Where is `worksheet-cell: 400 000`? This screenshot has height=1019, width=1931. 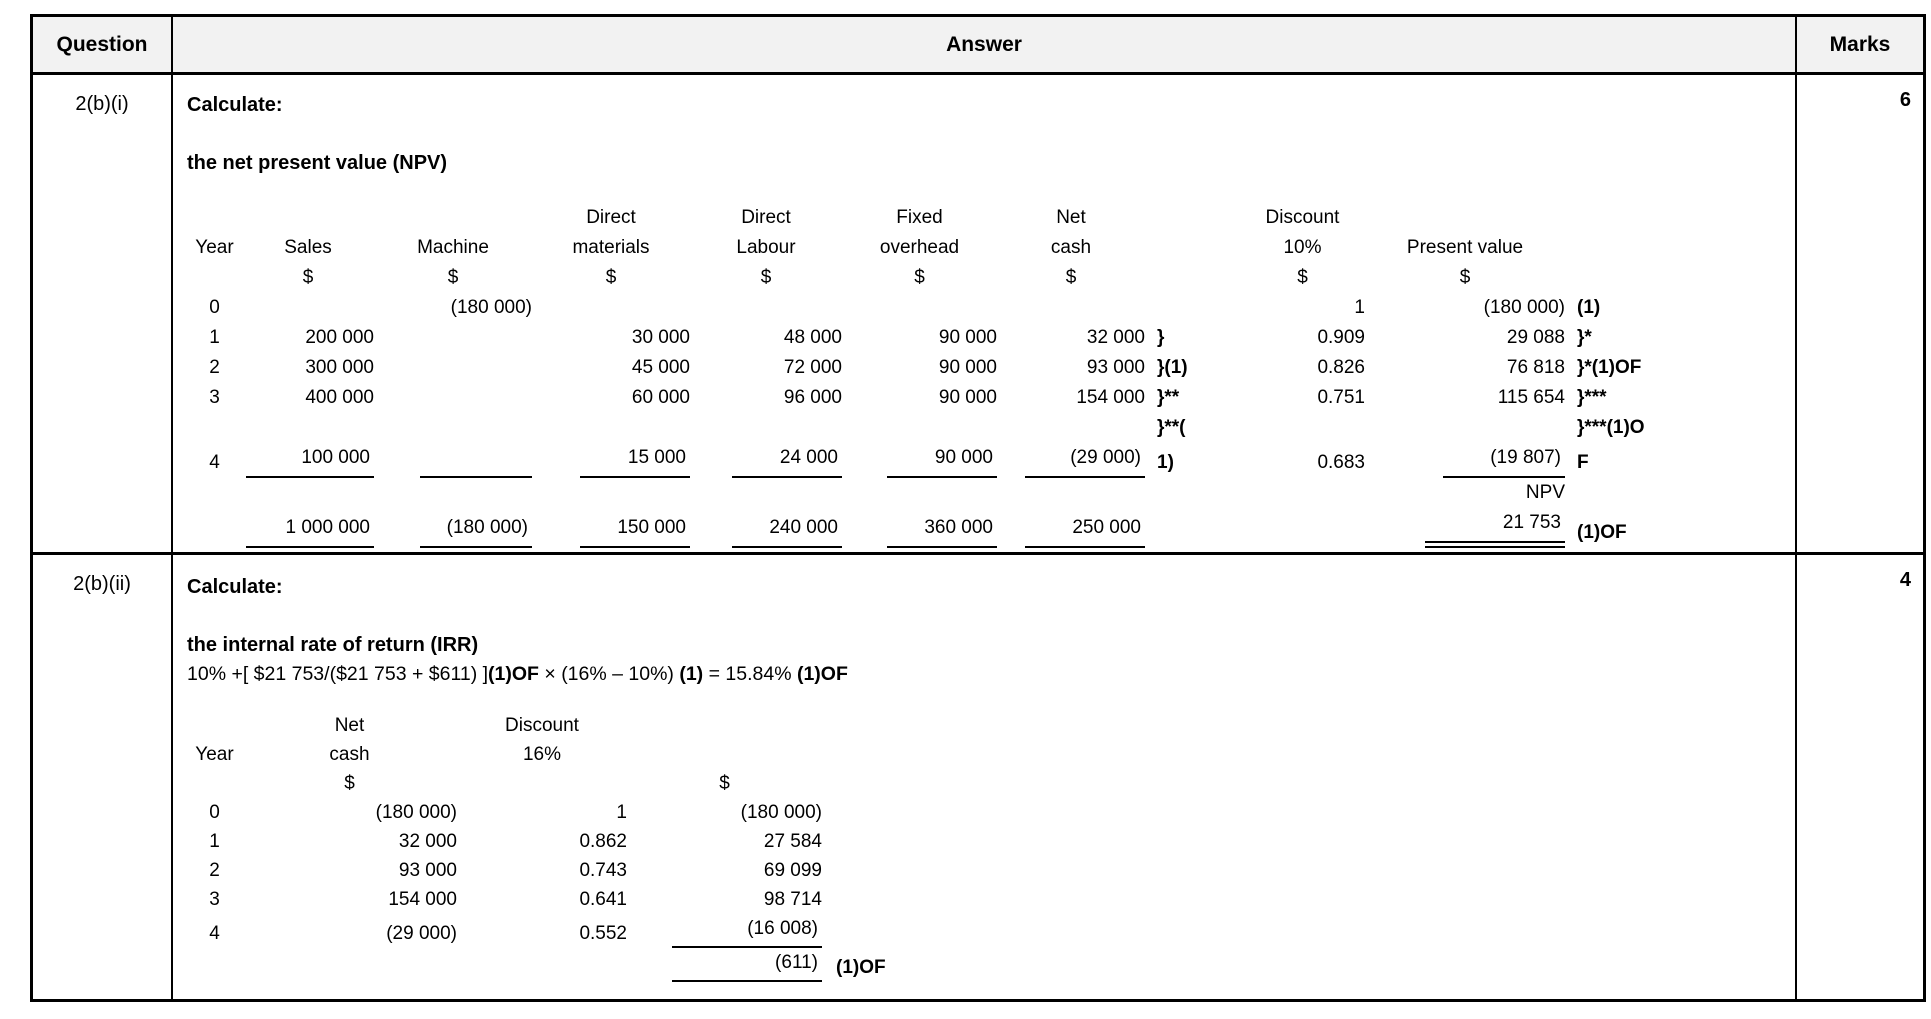
worksheet-cell: 400 000 is located at coordinates (339, 397).